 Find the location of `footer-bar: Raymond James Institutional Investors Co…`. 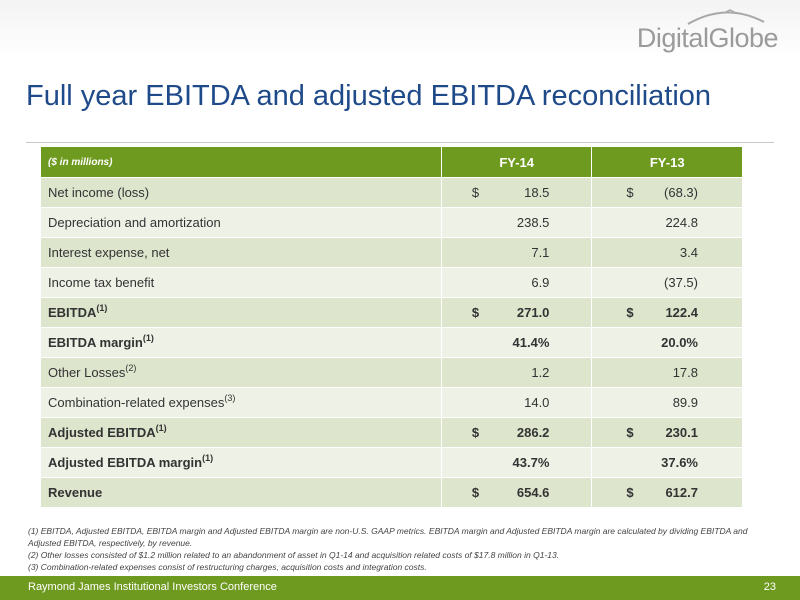

footer-bar: Raymond James Institutional Investors Co… is located at coordinates (400, 588).